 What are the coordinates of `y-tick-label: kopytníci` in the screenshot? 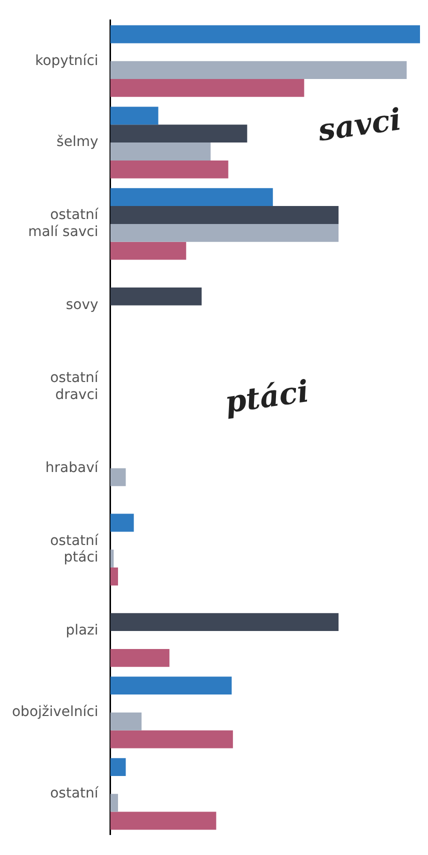 It's located at (66, 60).